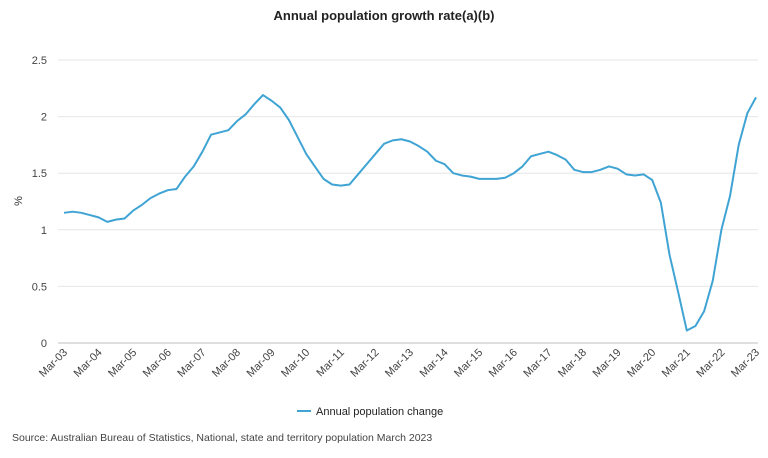  I want to click on y-tick-label: 0, so click(44, 344).